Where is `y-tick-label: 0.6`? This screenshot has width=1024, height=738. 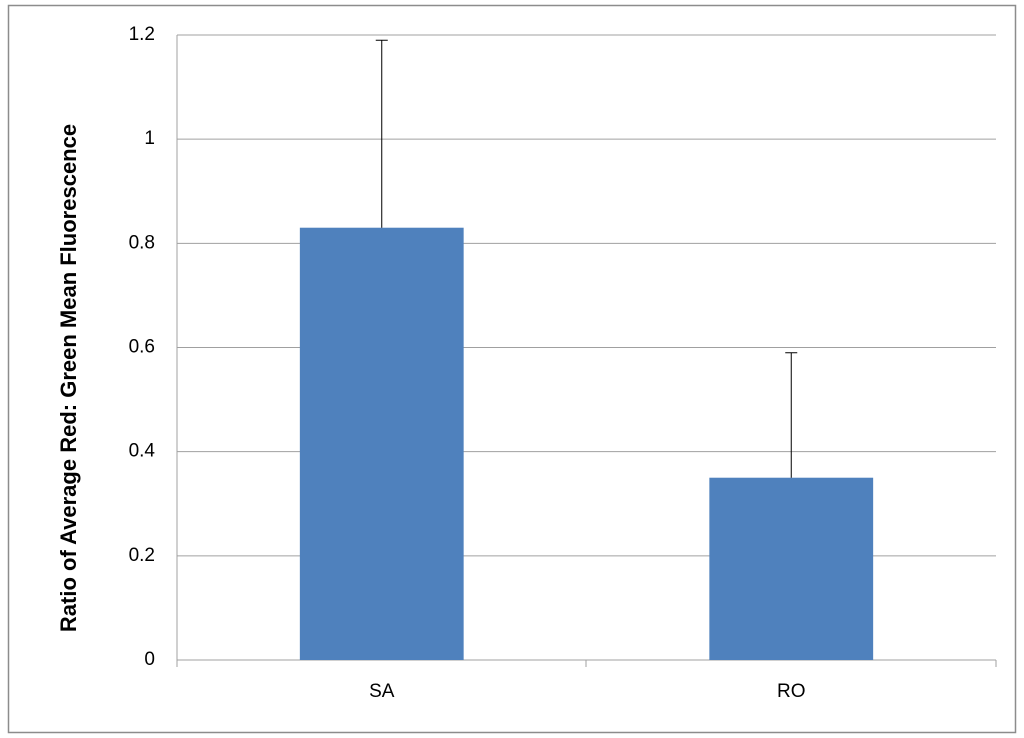
y-tick-label: 0.6 is located at coordinates (142, 347).